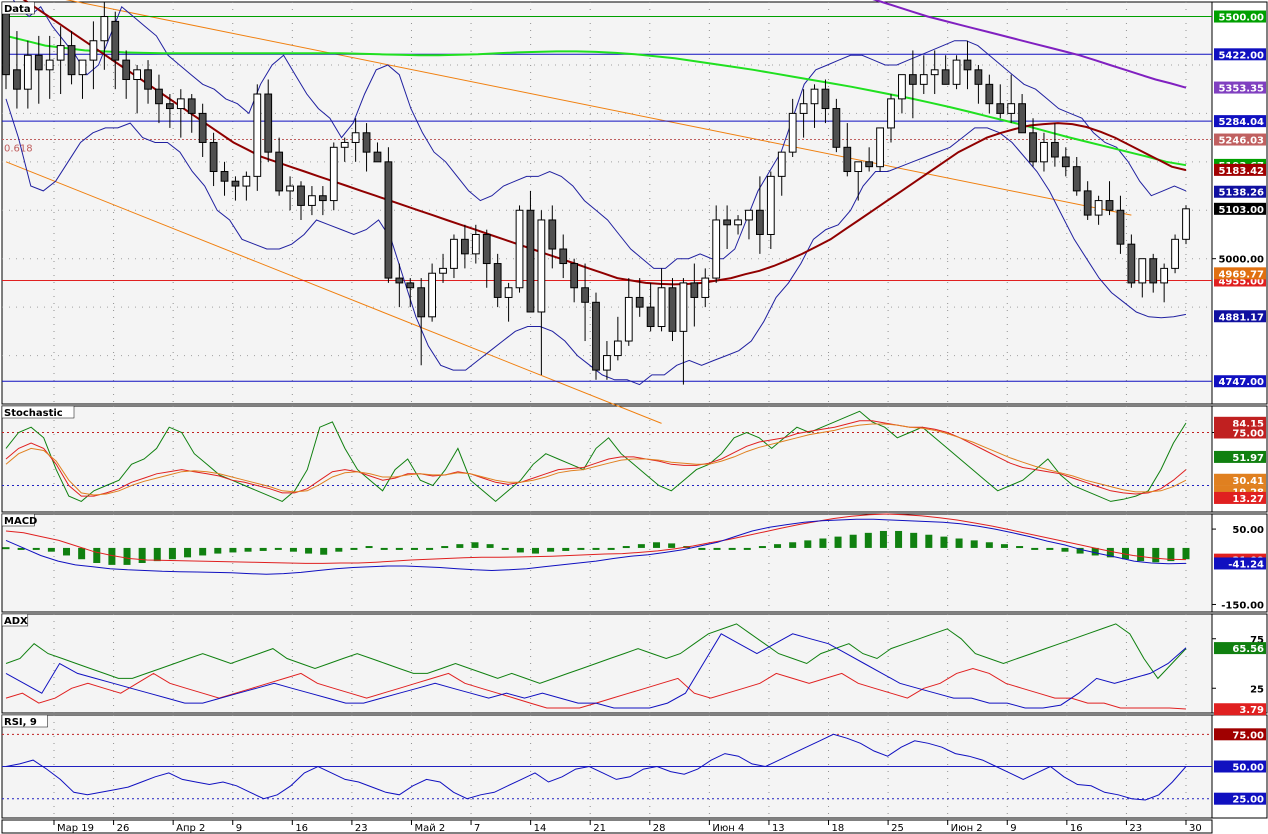 The image size is (1268, 834). What do you see at coordinates (1240, 208) in the screenshot?
I see `price-value-badge-bg` at bounding box center [1240, 208].